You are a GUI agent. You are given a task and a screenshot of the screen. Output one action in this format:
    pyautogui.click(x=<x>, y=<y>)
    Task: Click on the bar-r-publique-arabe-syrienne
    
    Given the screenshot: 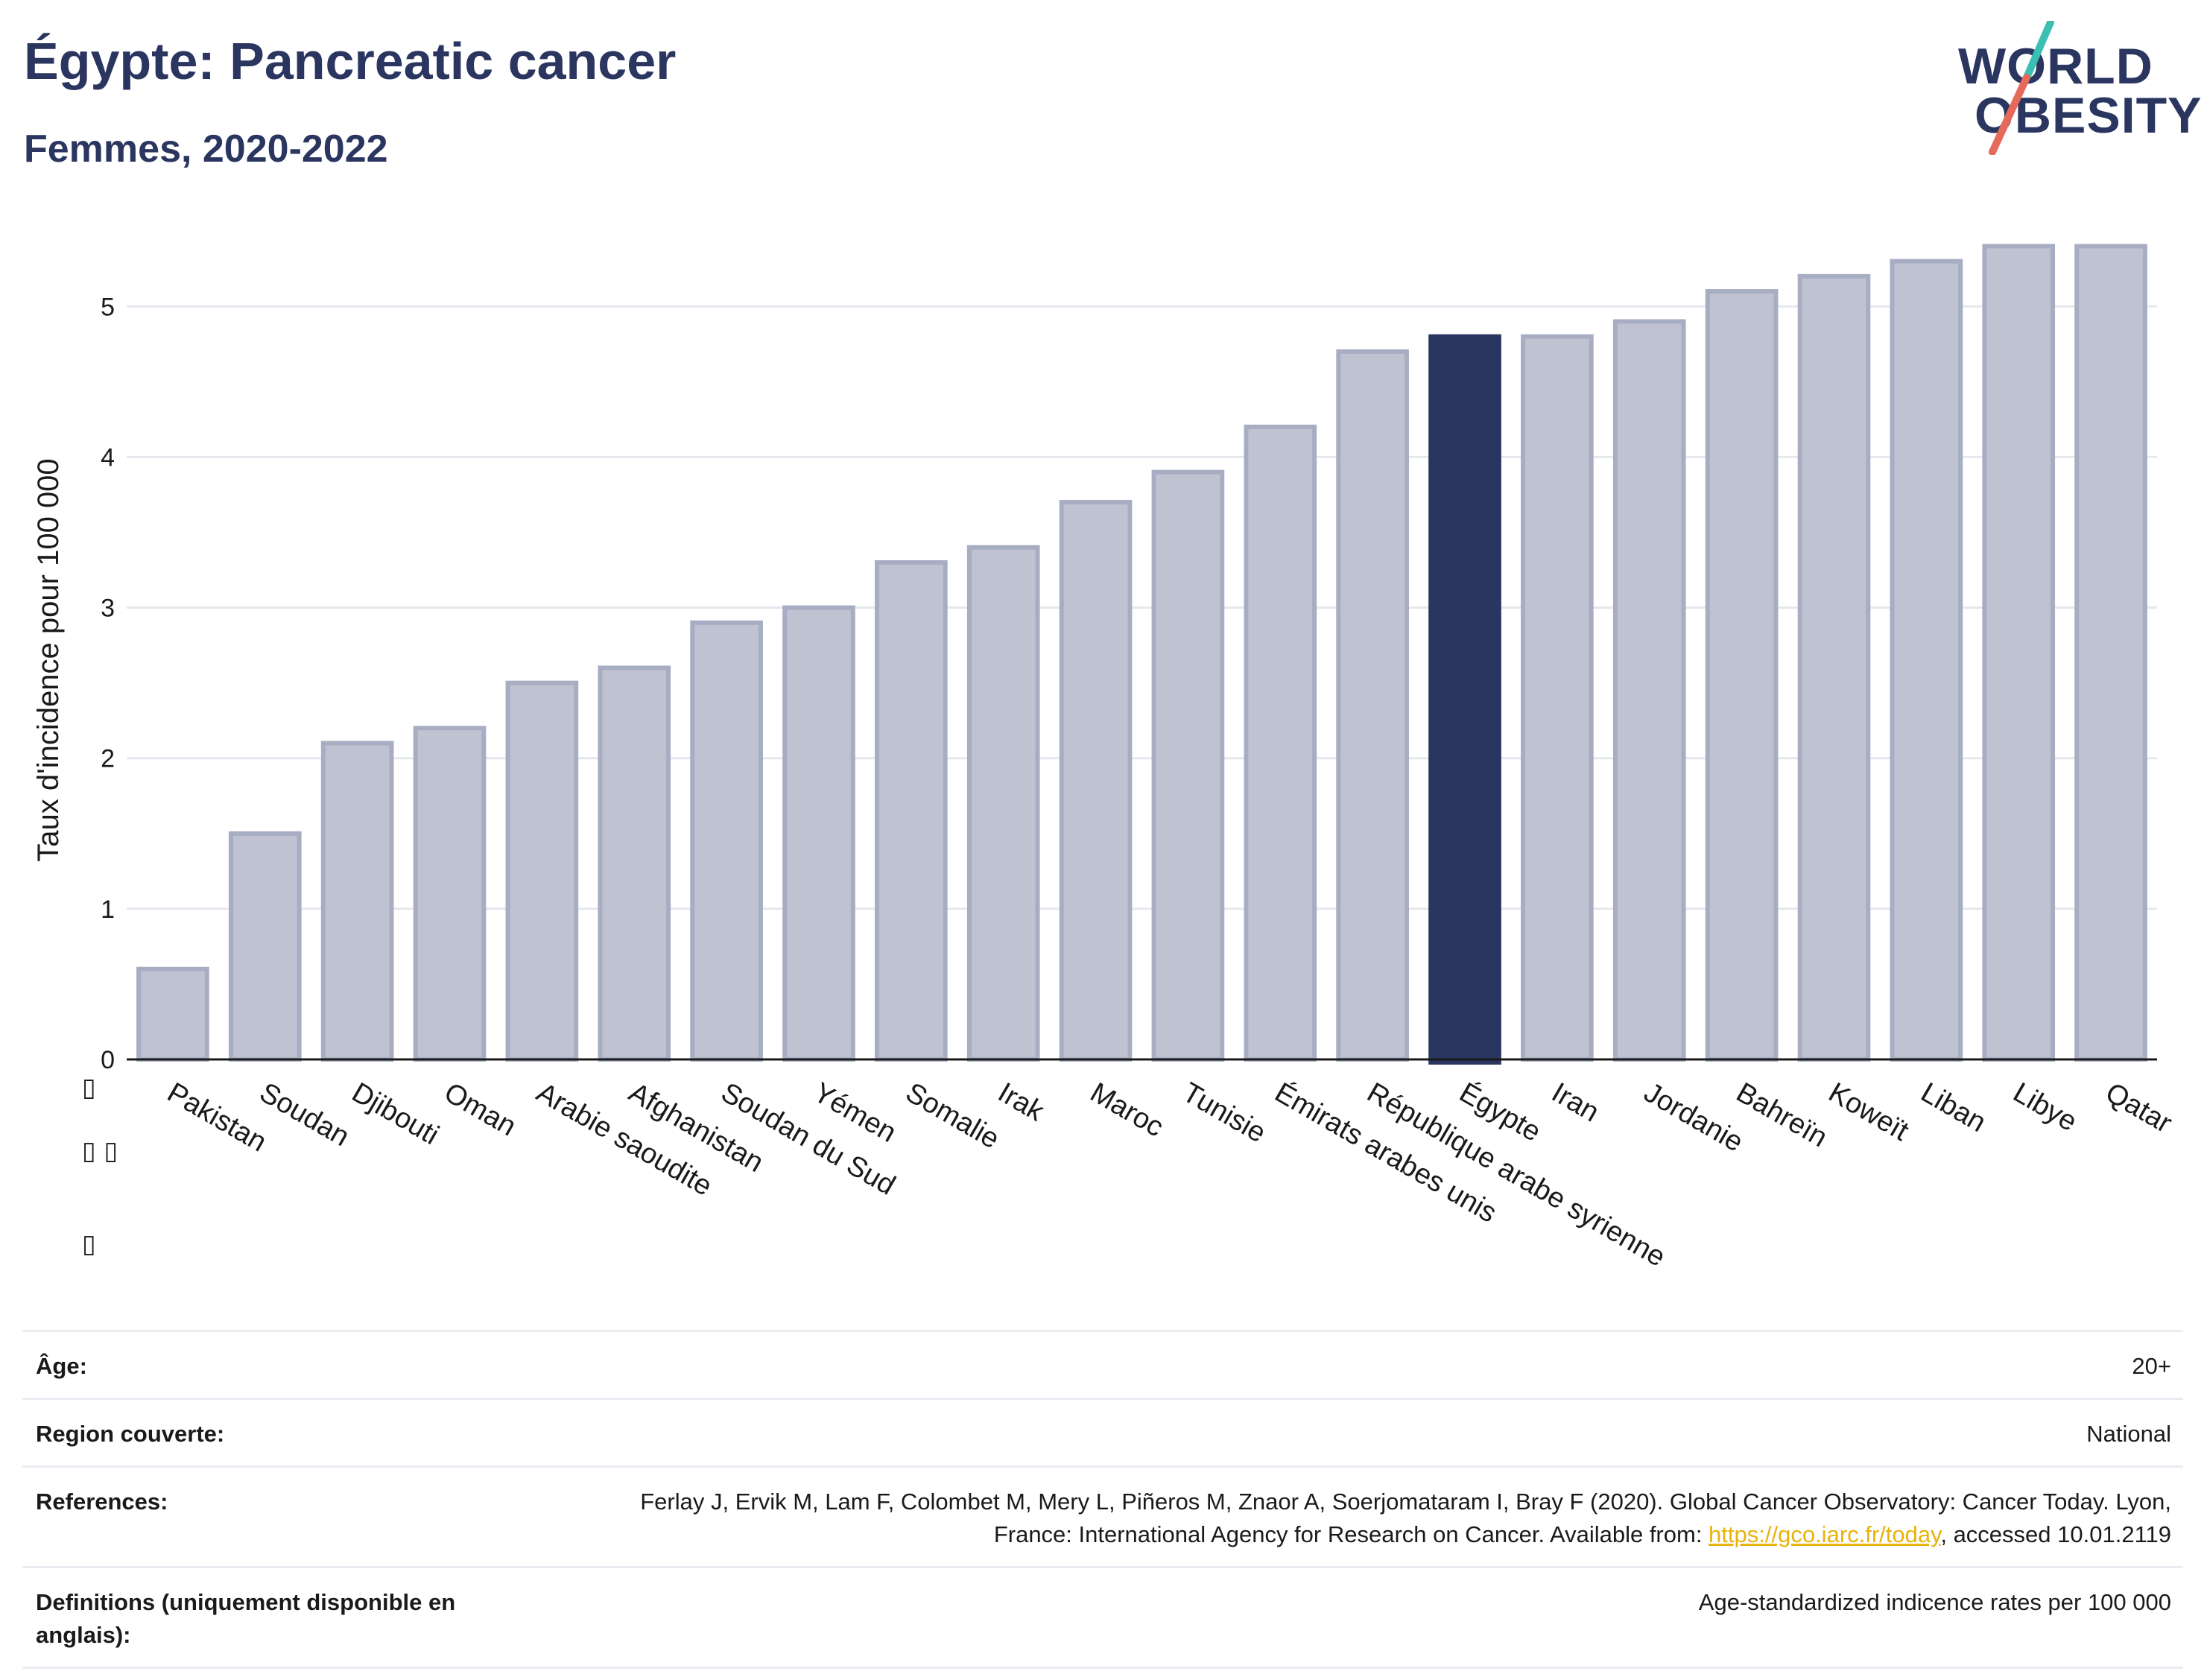 What is the action you would take?
    pyautogui.click(x=1372, y=705)
    